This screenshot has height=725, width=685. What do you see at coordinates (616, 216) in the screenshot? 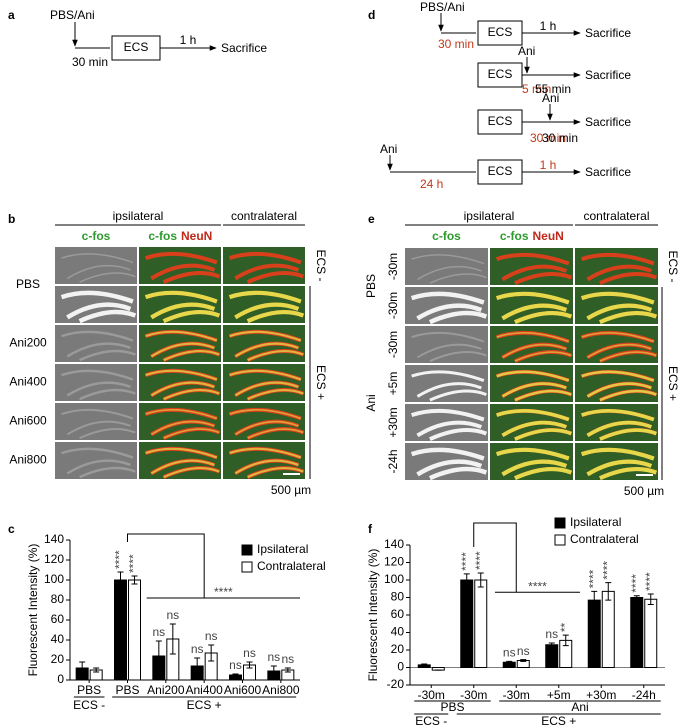
I see `header: contralateral` at bounding box center [616, 216].